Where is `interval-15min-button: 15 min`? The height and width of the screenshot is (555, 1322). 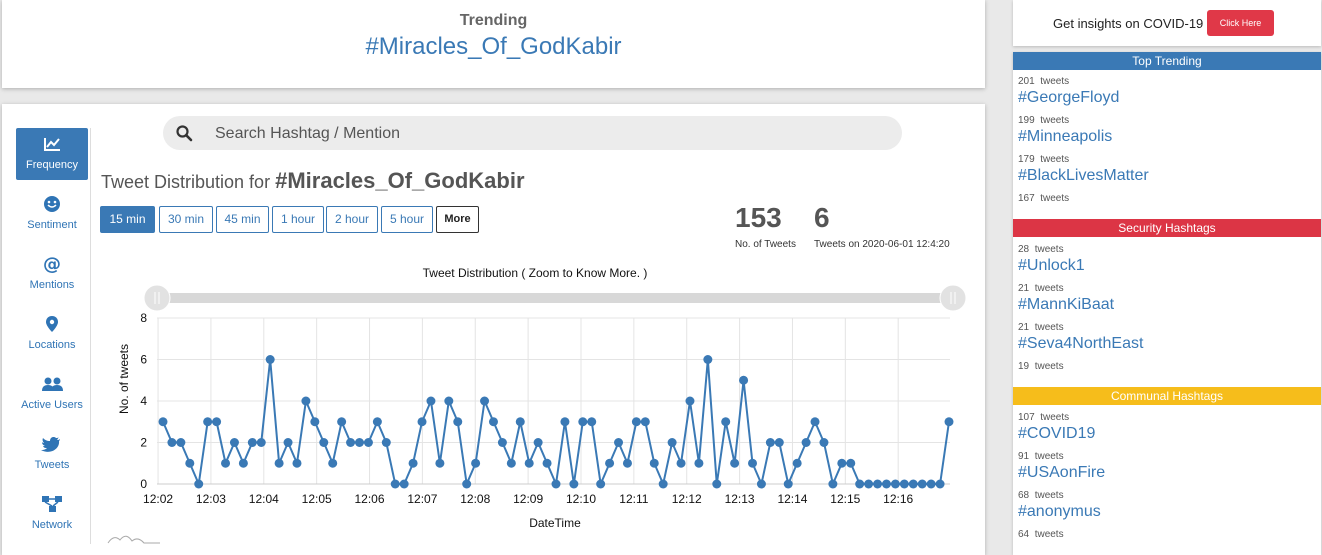
interval-15min-button: 15 min is located at coordinates (127, 219).